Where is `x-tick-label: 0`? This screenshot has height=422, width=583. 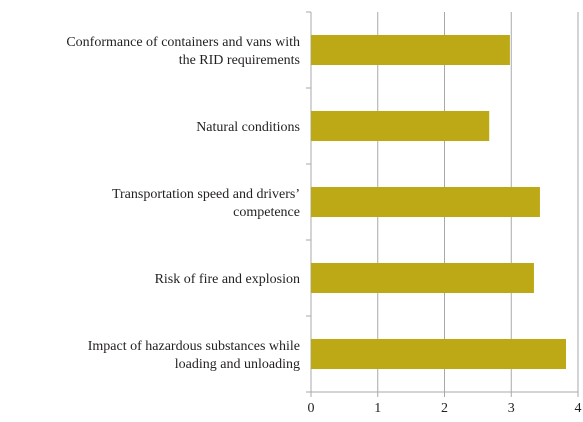
x-tick-label: 0 is located at coordinates (311, 408).